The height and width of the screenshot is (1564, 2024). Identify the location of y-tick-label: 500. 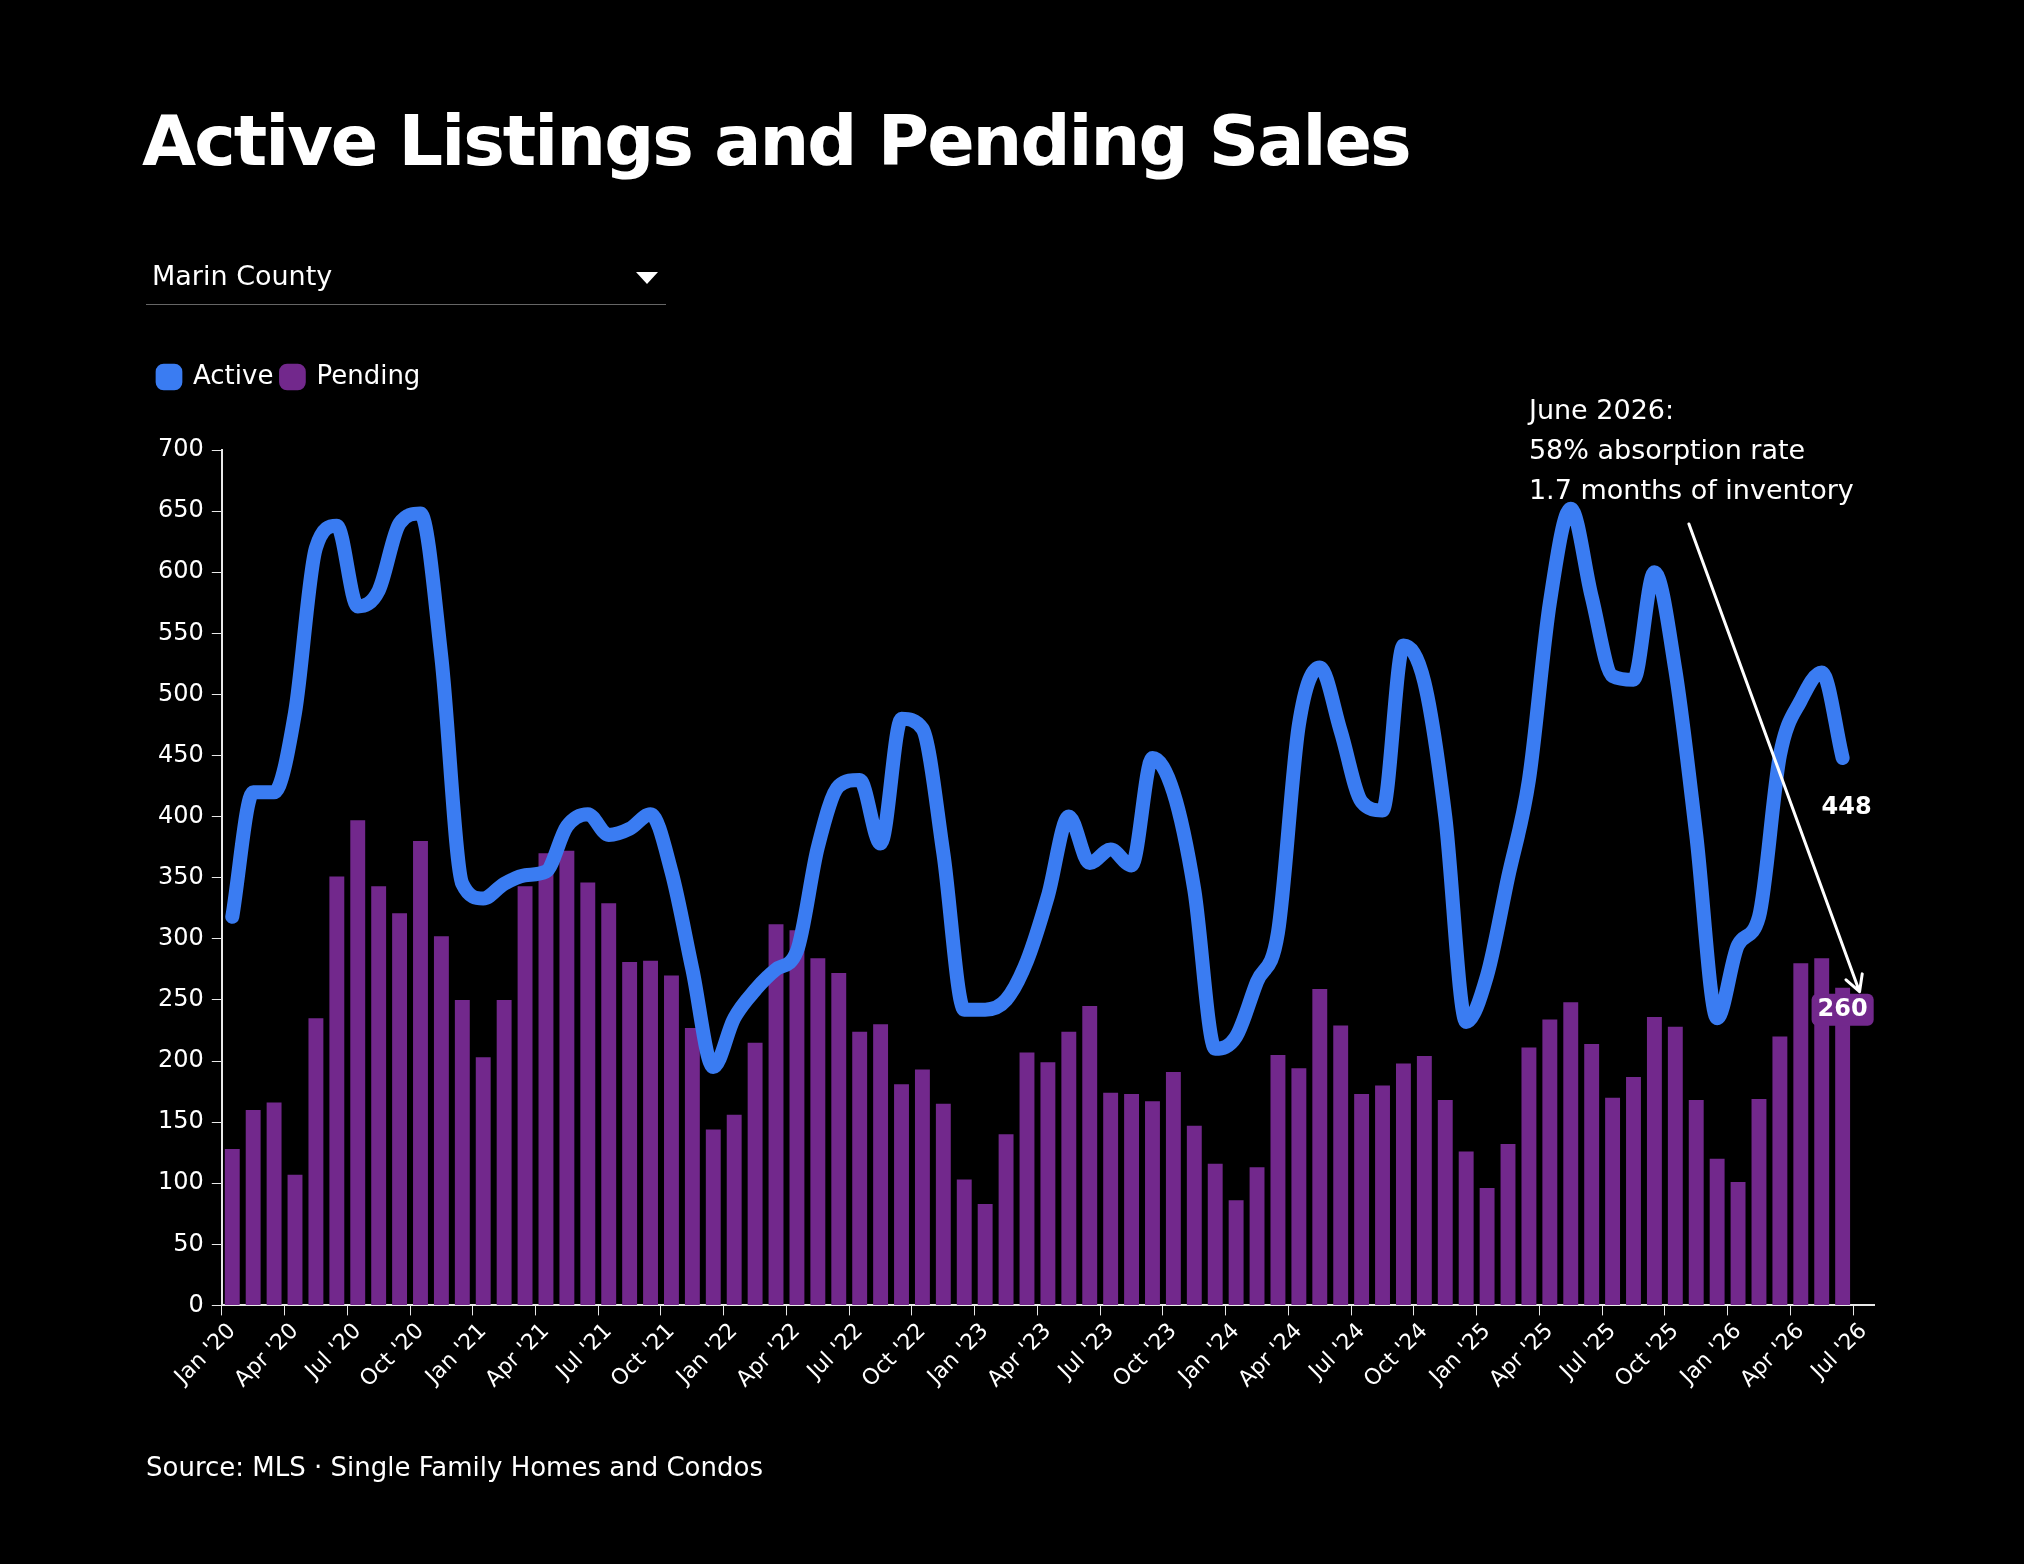
(181, 692).